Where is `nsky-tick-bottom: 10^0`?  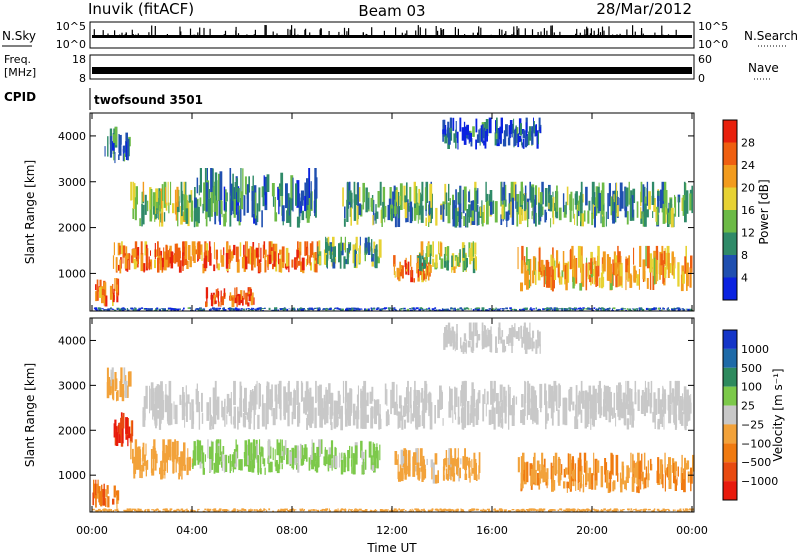
nsky-tick-bottom: 10^0 is located at coordinates (71, 44).